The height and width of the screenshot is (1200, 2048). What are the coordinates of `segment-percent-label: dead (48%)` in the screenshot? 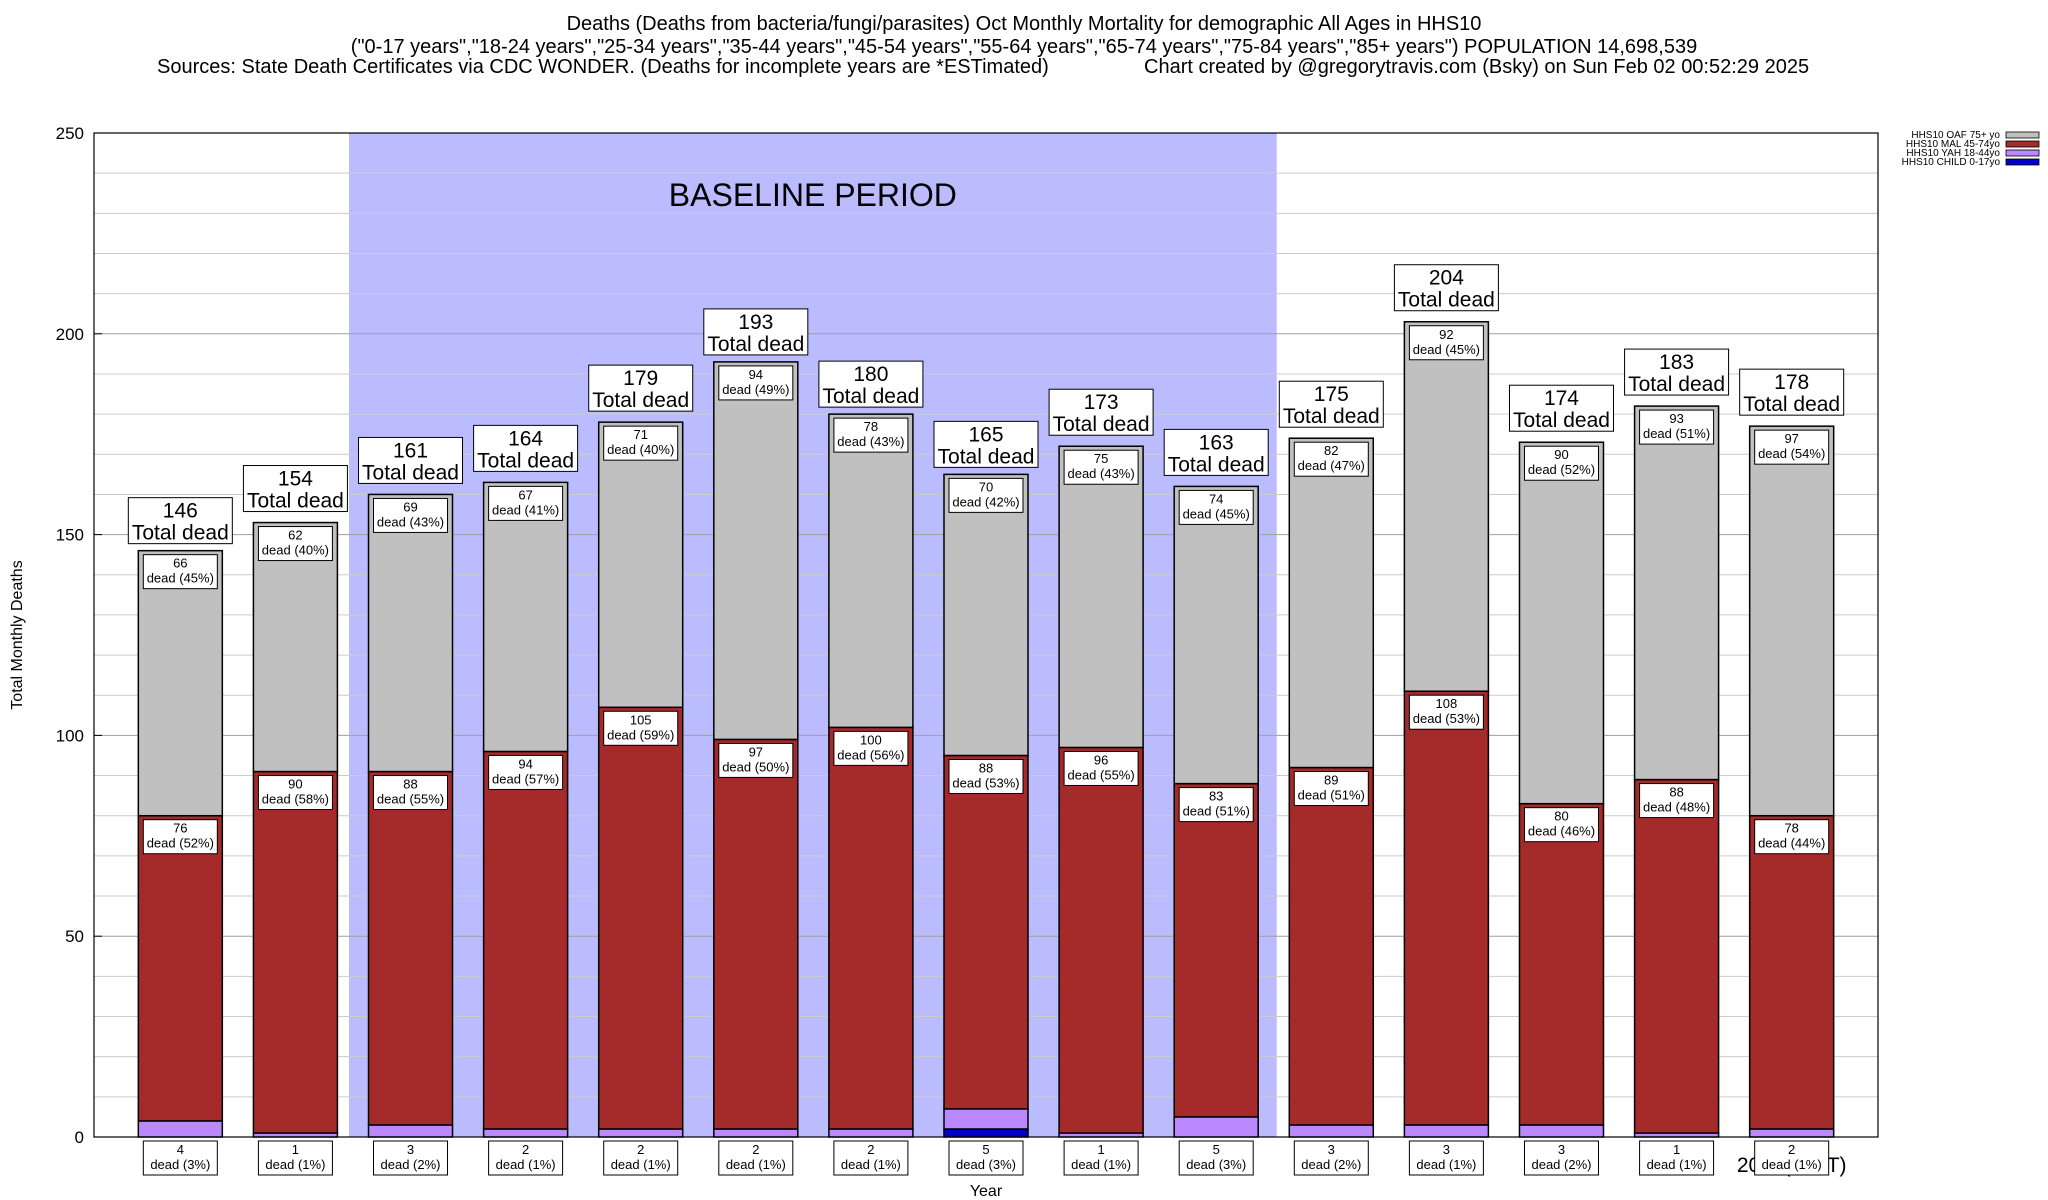 It's located at (1676, 807).